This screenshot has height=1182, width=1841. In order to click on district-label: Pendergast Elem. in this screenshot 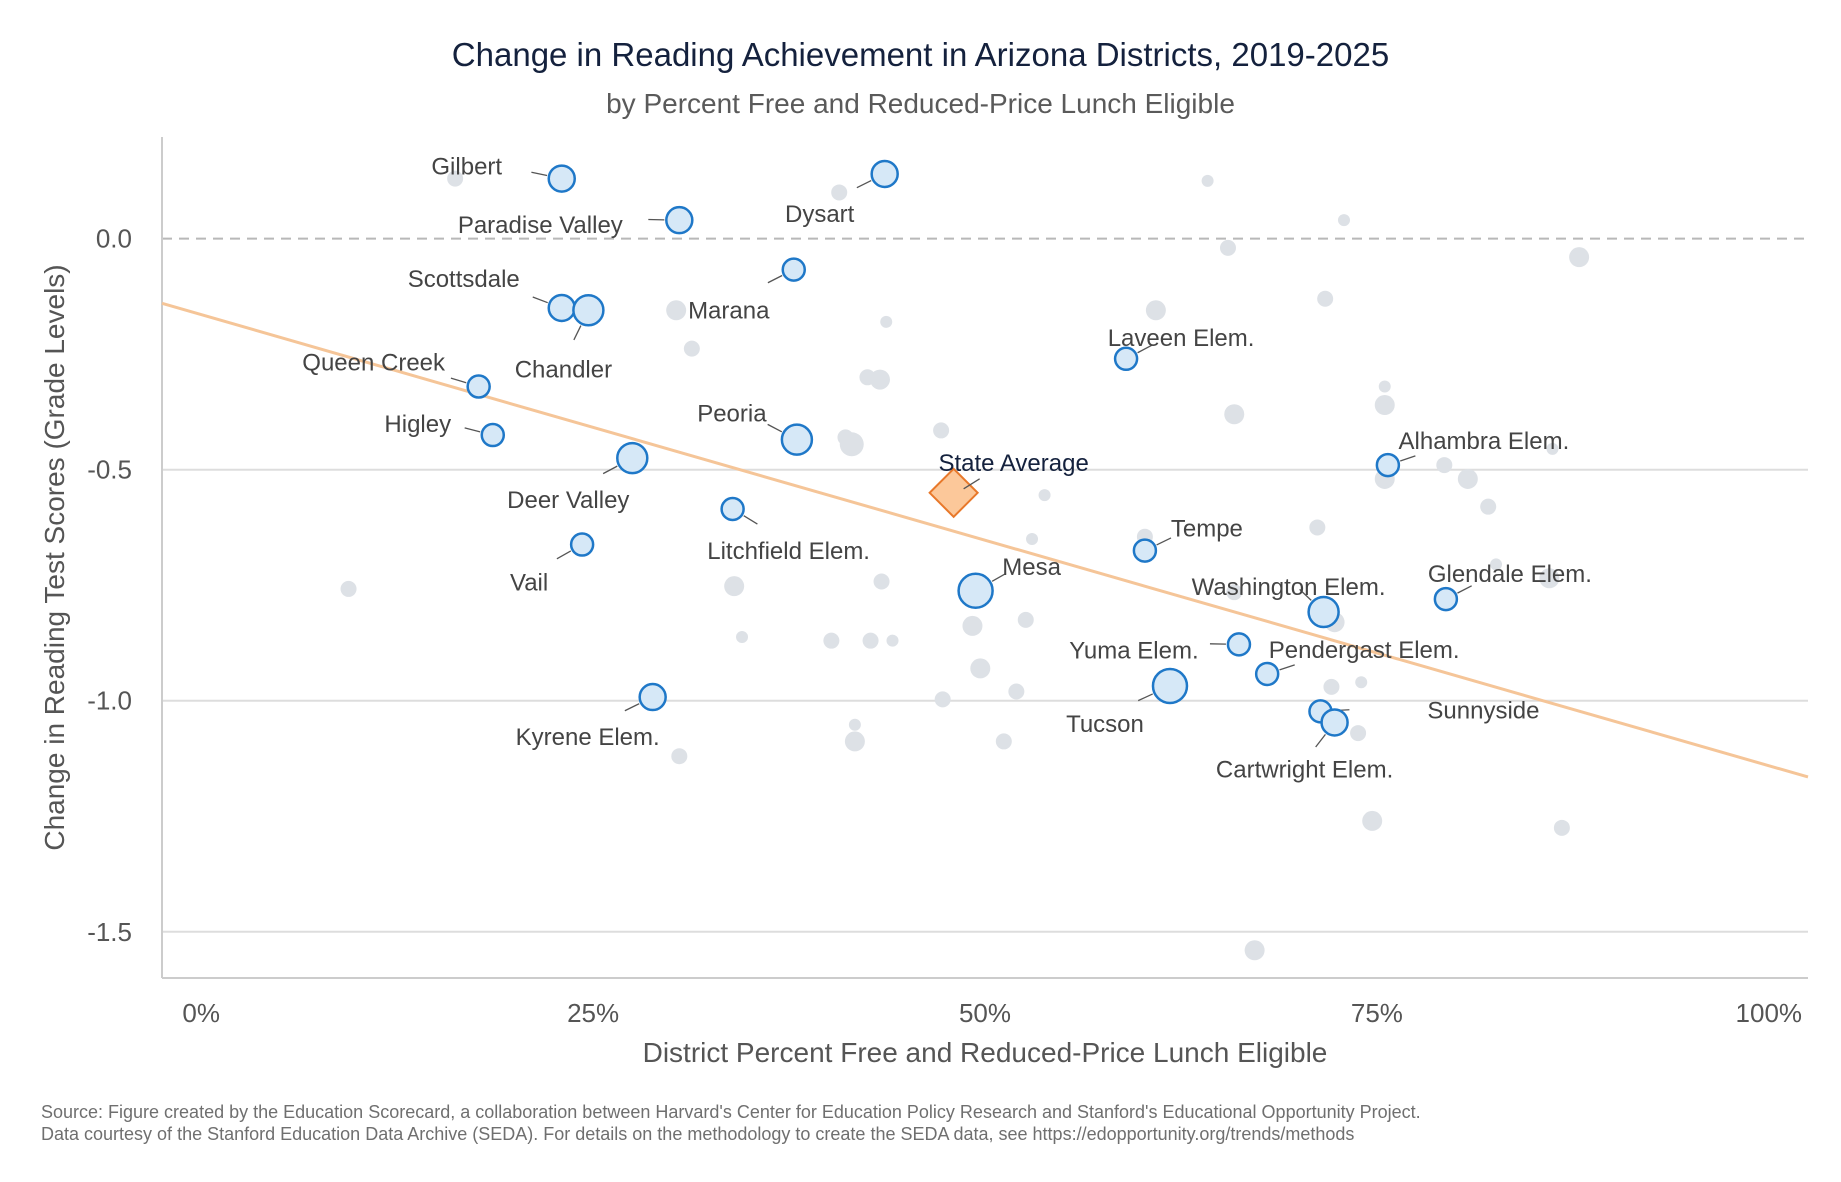, I will do `click(1364, 650)`.